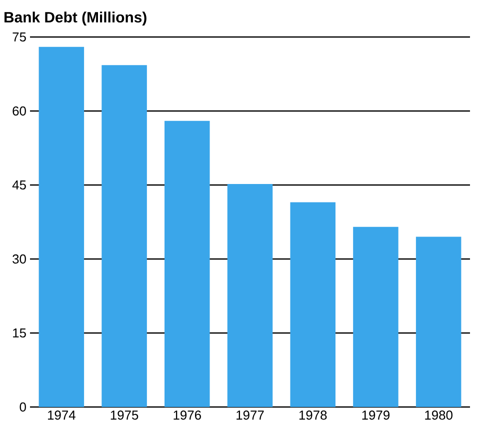 The width and height of the screenshot is (485, 427). I want to click on y-tick-label: 75, so click(19, 37).